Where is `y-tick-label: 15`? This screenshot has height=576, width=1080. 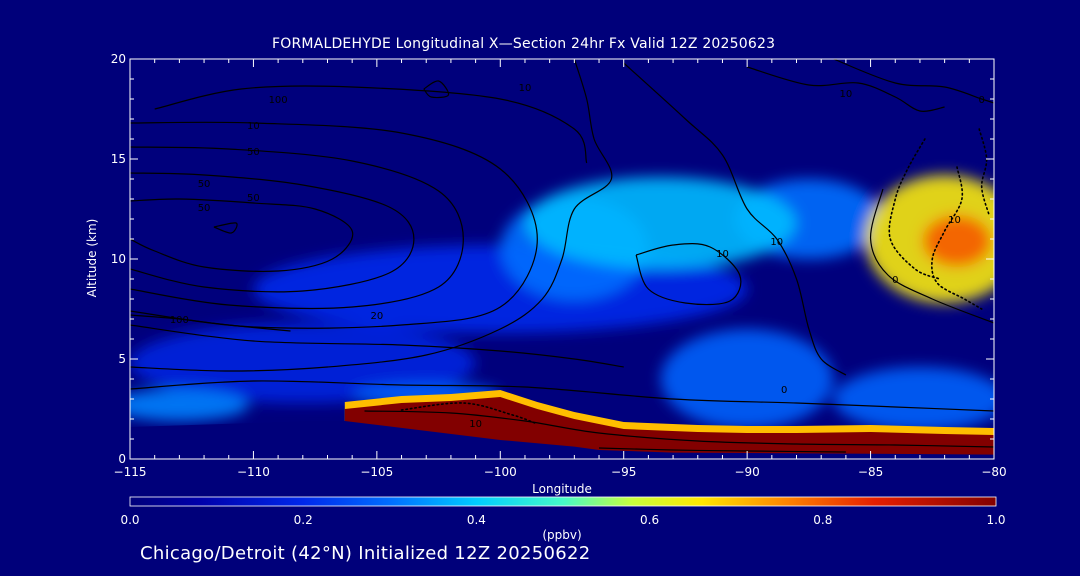 y-tick-label: 15 is located at coordinates (118, 159).